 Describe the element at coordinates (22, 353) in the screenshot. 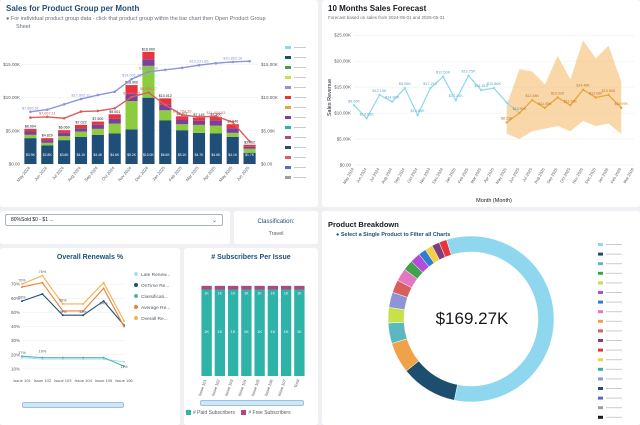

I see `renewal-point-label: 17%` at that location.